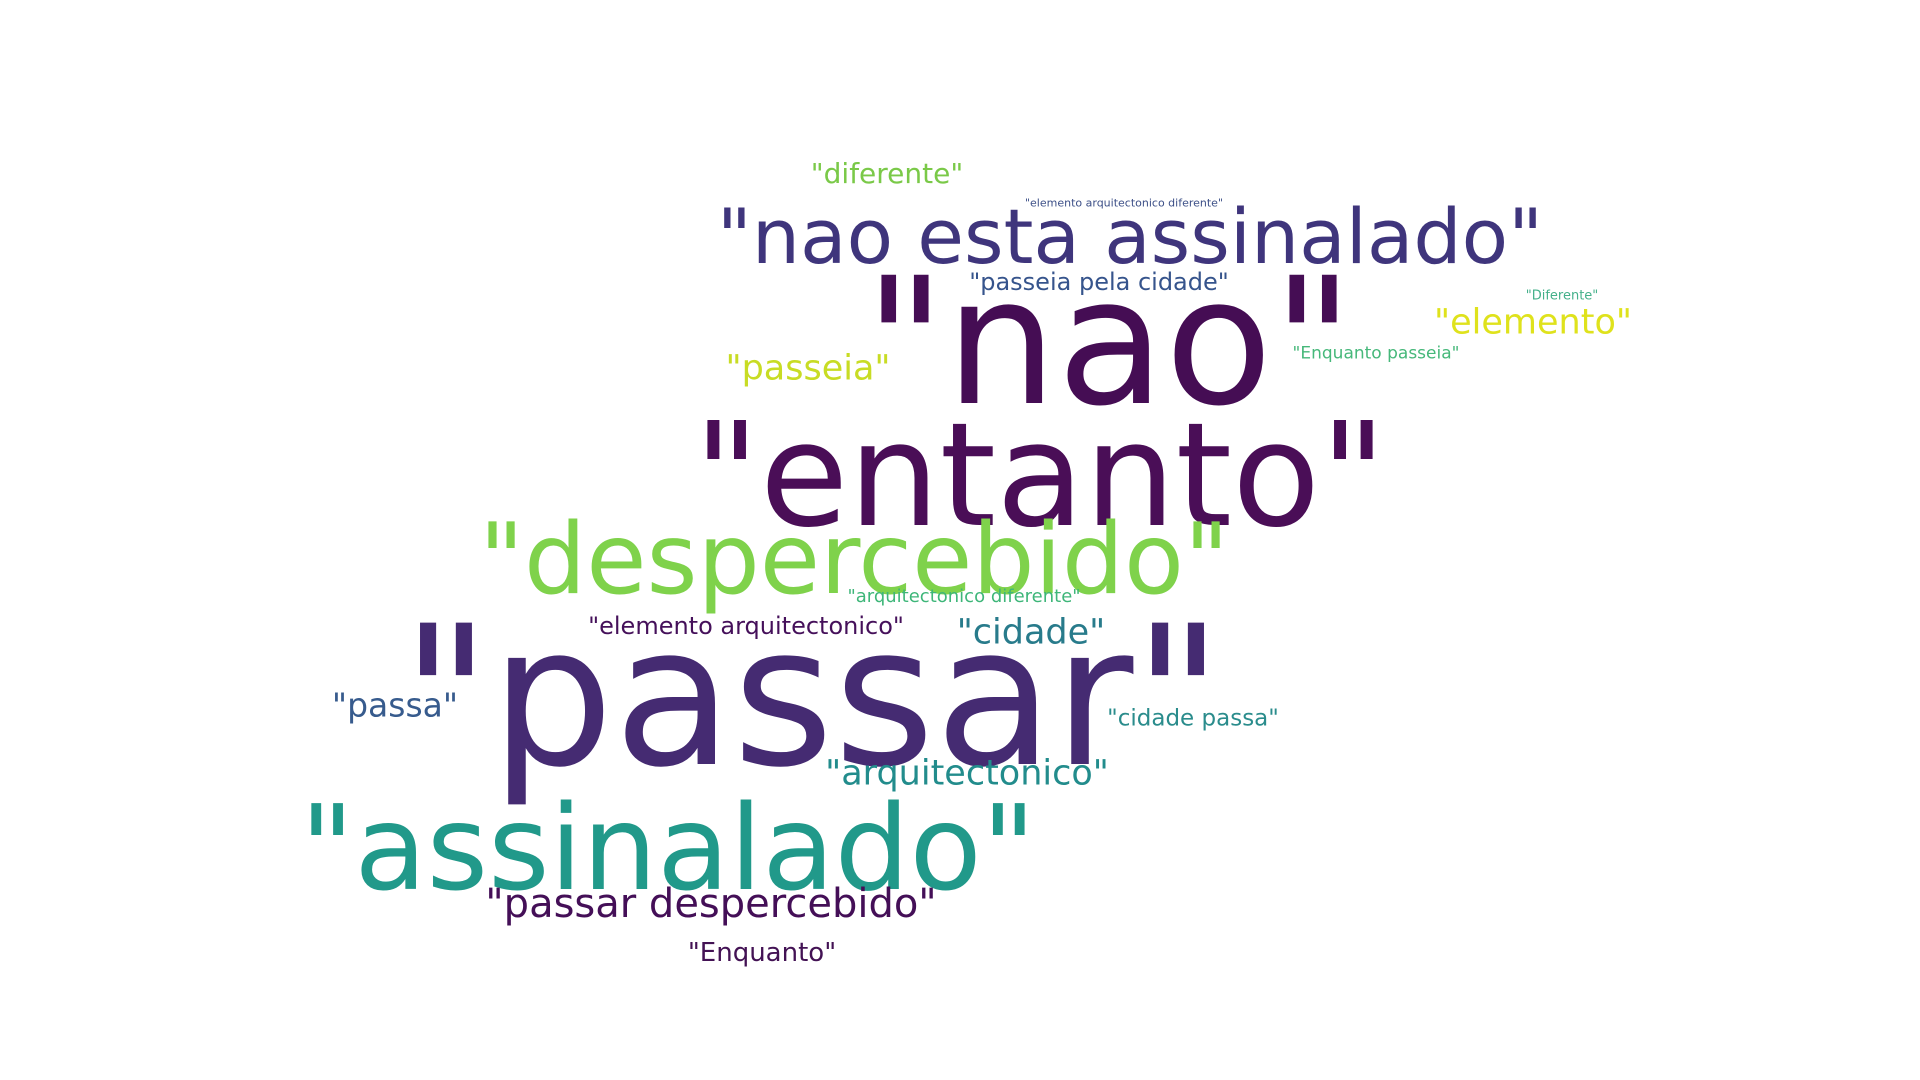  Describe the element at coordinates (808, 368) in the screenshot. I see `word-passeia: "passeia"` at that location.